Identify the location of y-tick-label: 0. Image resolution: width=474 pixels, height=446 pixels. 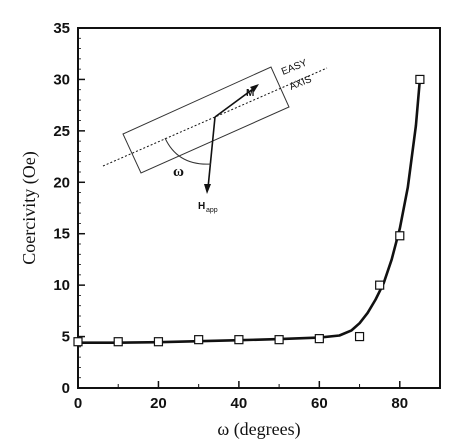
(66, 388).